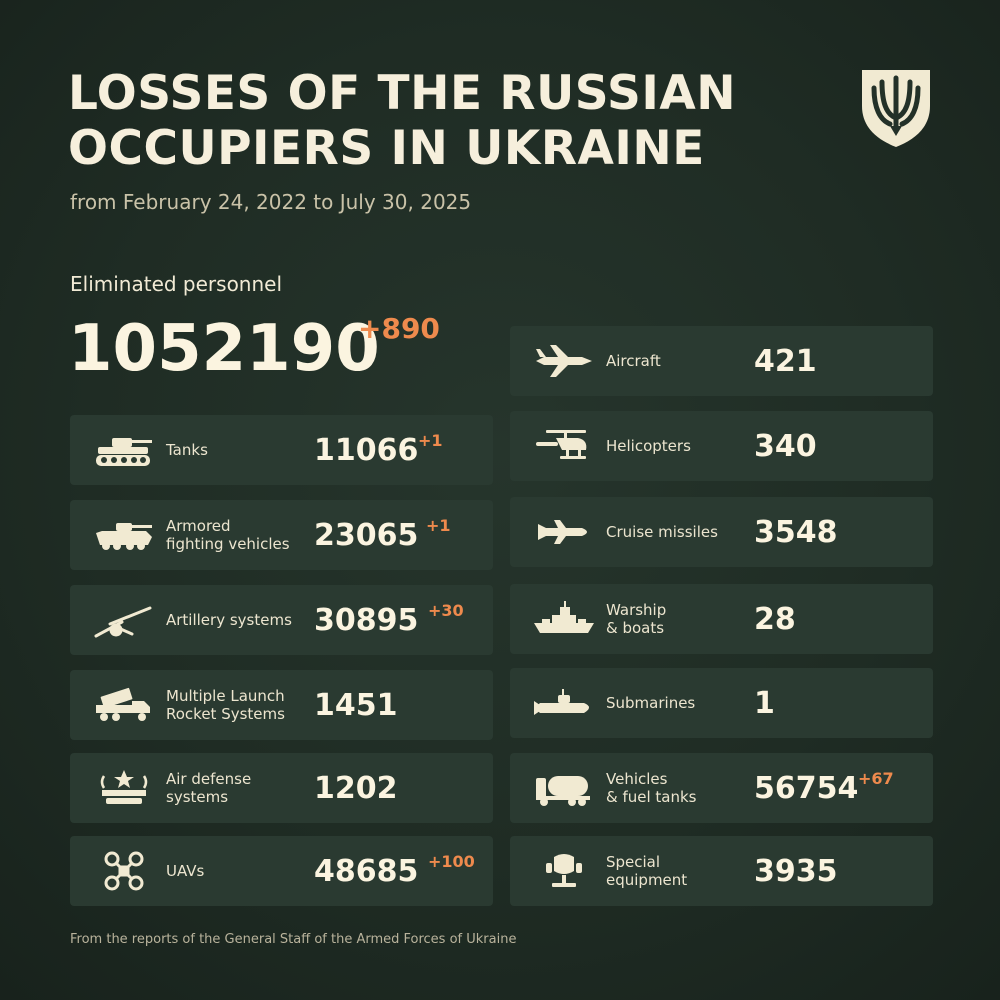 The height and width of the screenshot is (1000, 1000). Describe the element at coordinates (402, 93) in the screenshot. I see `title-line-1: LOSSES OF THE RUSSIAN` at that location.